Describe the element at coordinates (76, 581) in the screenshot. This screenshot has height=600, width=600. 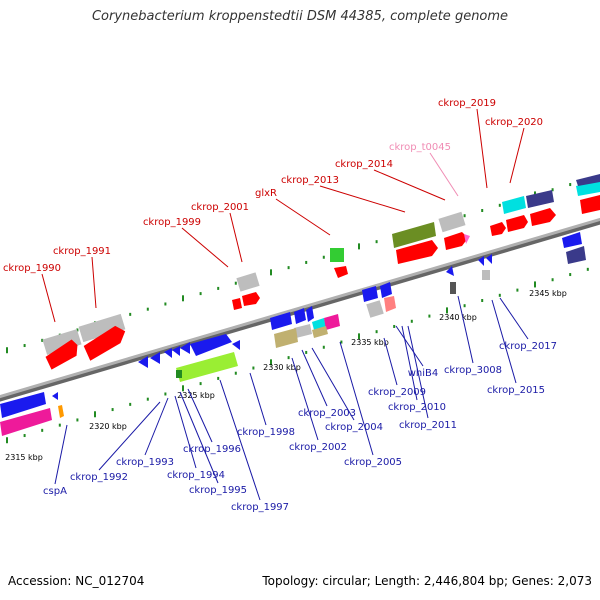
I see `accession-text: Accession: NC_012704` at that location.